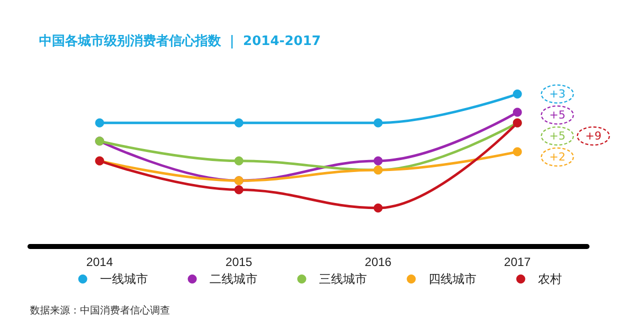 The image size is (640, 330). I want to click on x-tick-label: 2015, so click(239, 262).